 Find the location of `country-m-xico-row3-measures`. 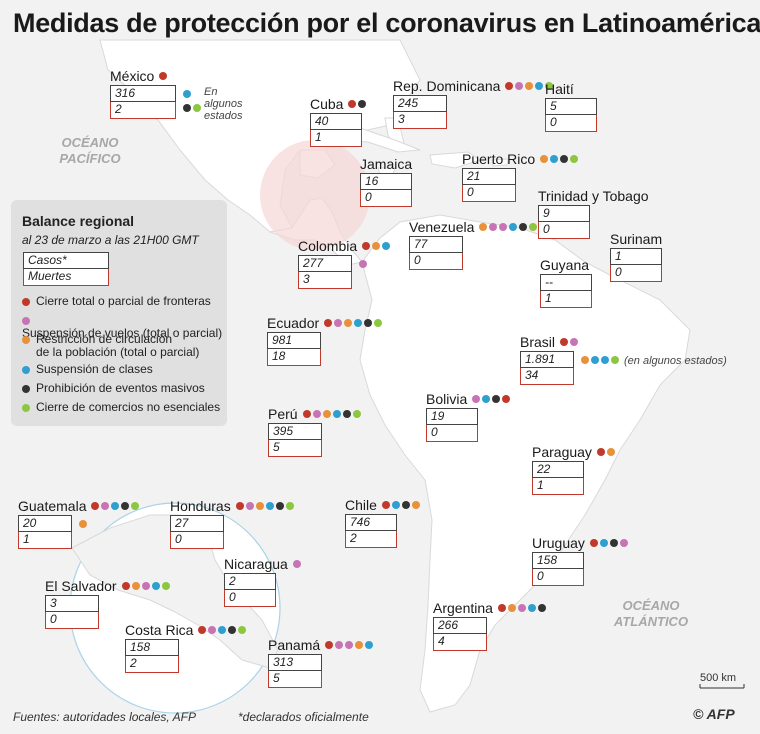

country-m-xico-row3-measures is located at coordinates (191, 108).